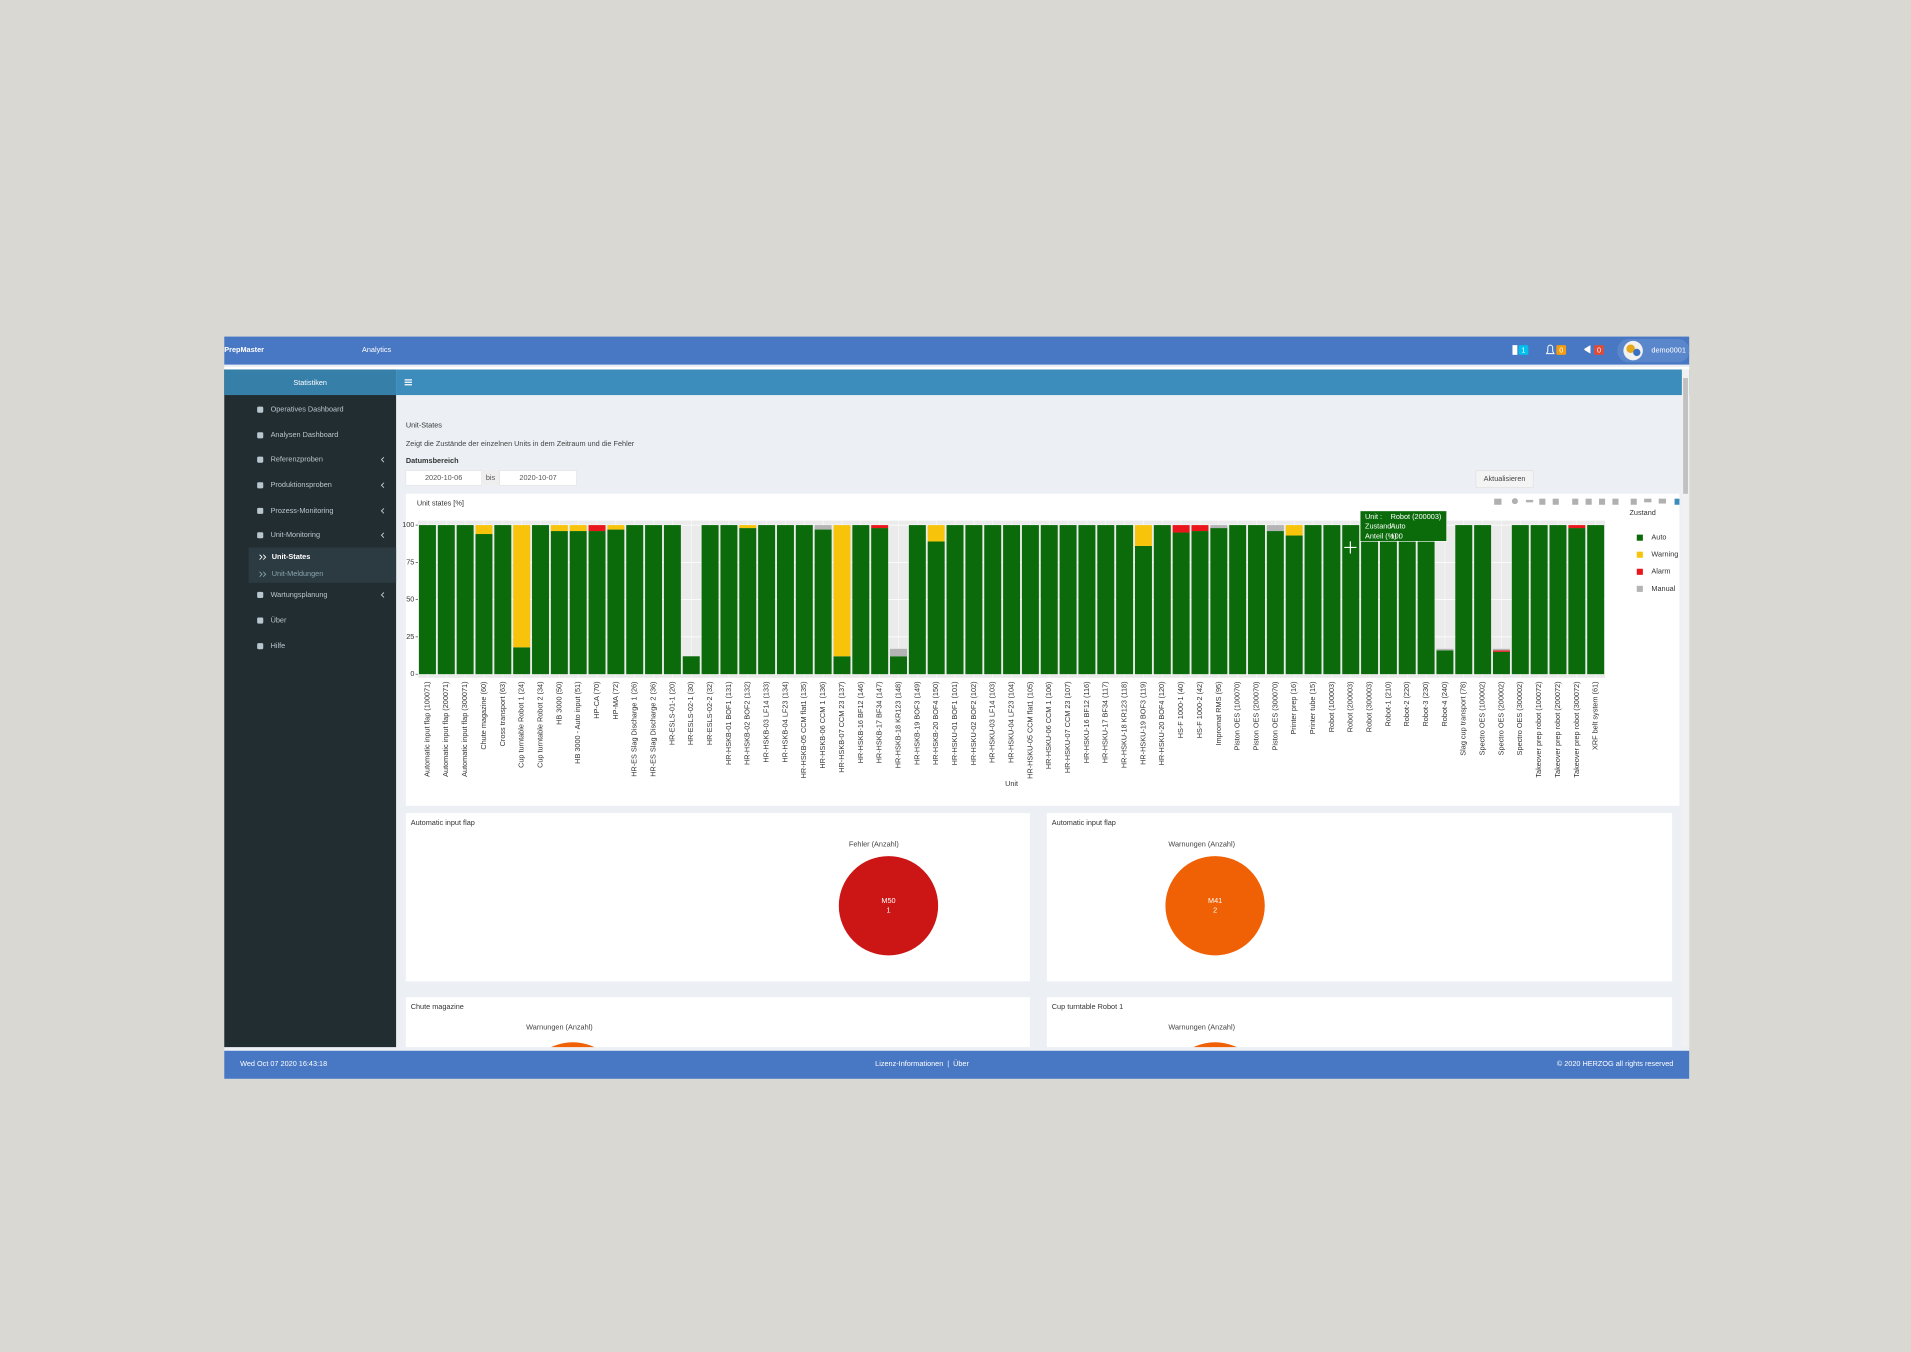  What do you see at coordinates (1515, 350) in the screenshot?
I see `info-icon` at bounding box center [1515, 350].